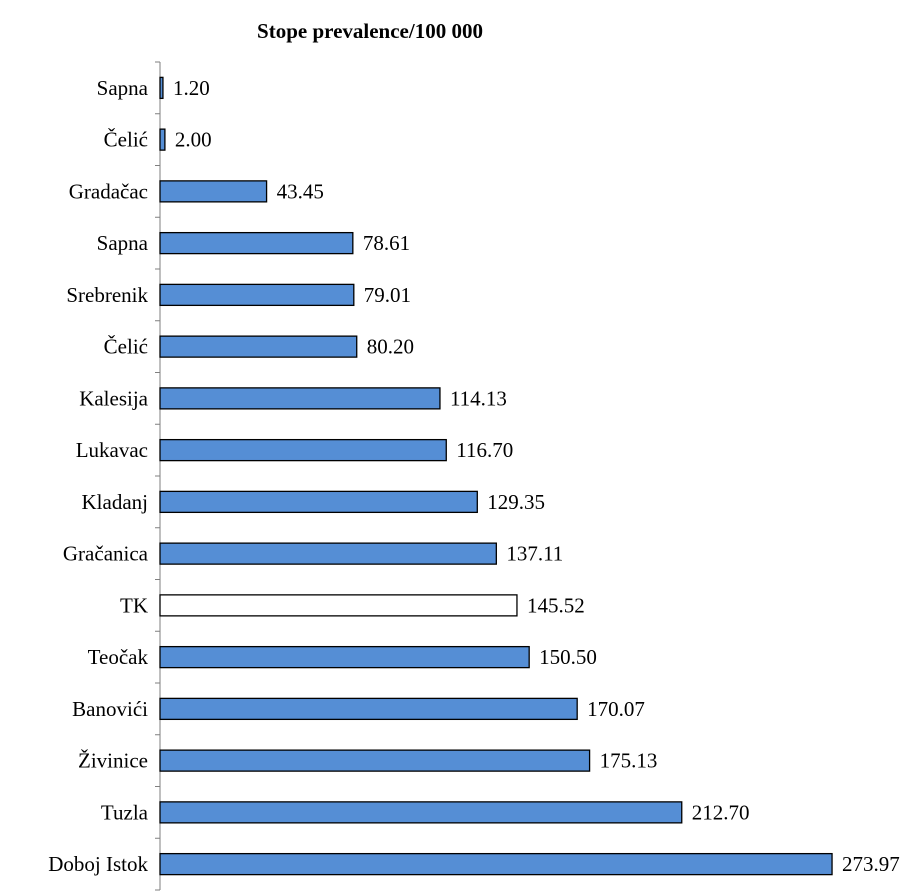  I want to click on category-label: Srebrenik, so click(107, 295).